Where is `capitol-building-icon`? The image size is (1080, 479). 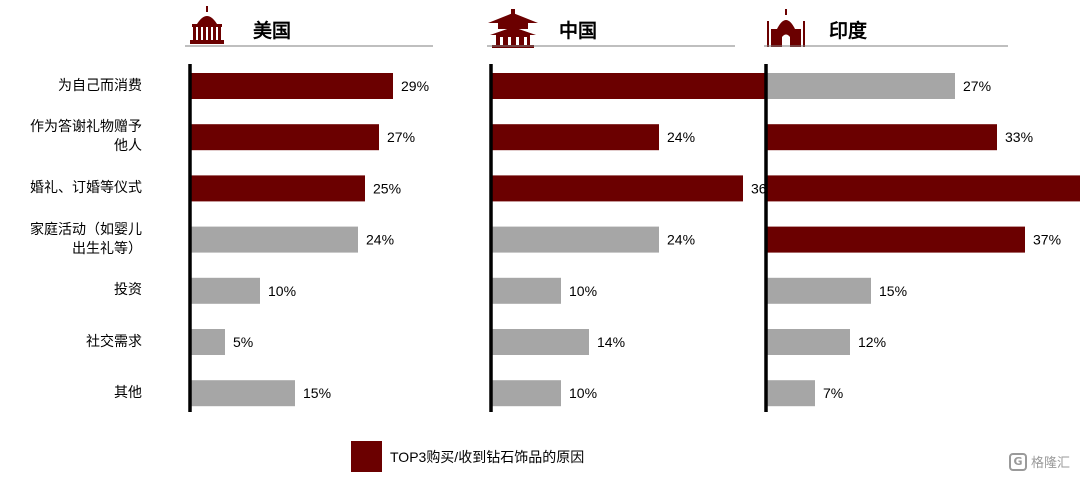
capitol-building-icon is located at coordinates (207, 25).